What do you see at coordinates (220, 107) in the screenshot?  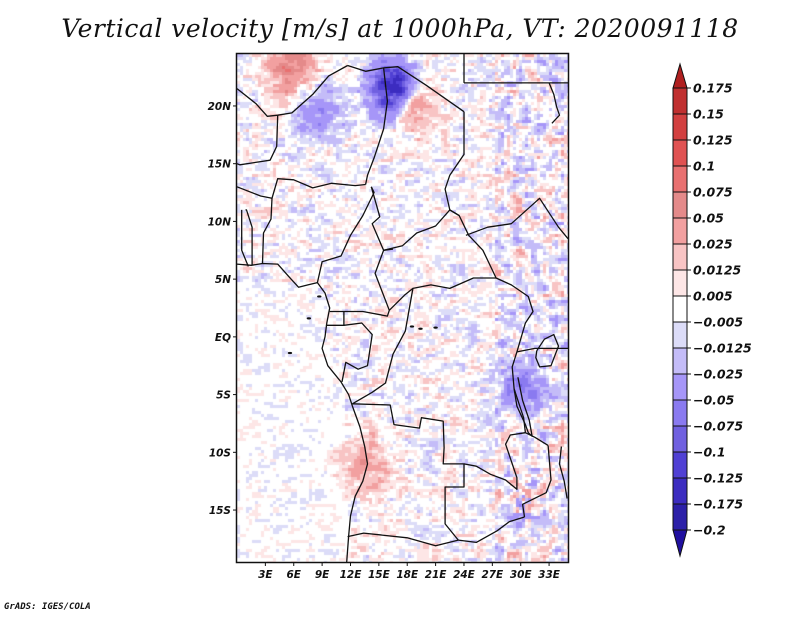 I see `y-tick-label: 20N` at bounding box center [220, 107].